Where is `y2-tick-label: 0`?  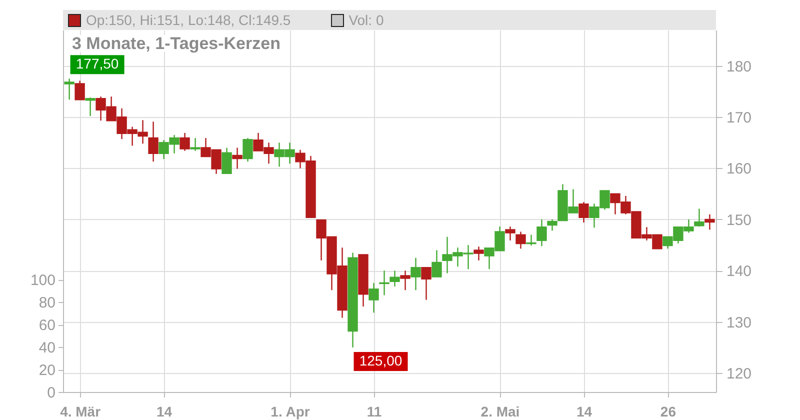 y2-tick-label: 0 is located at coordinates (51, 393).